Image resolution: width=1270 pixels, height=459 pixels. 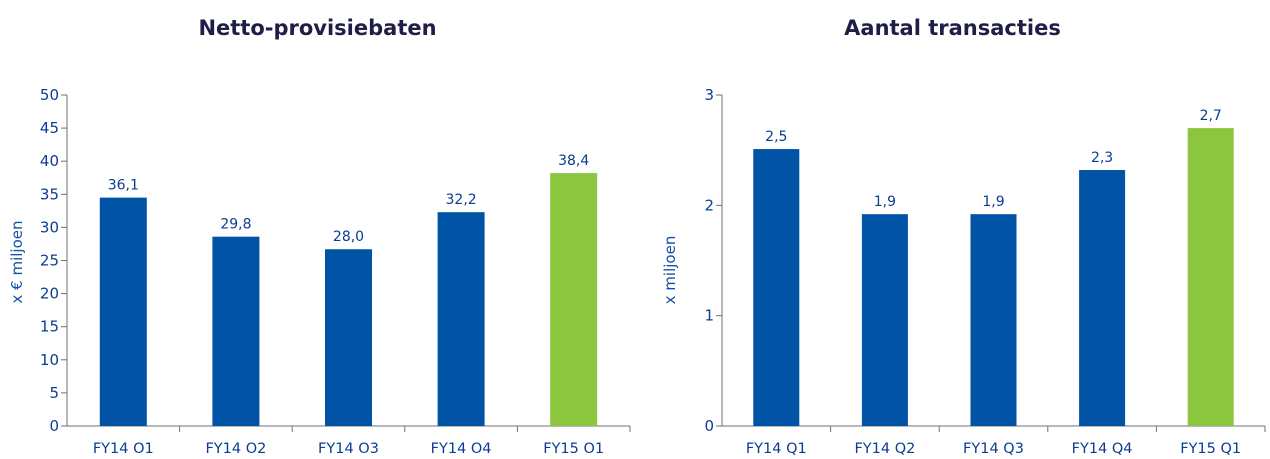 What do you see at coordinates (709, 316) in the screenshot?
I see `y-tick-label: 1` at bounding box center [709, 316].